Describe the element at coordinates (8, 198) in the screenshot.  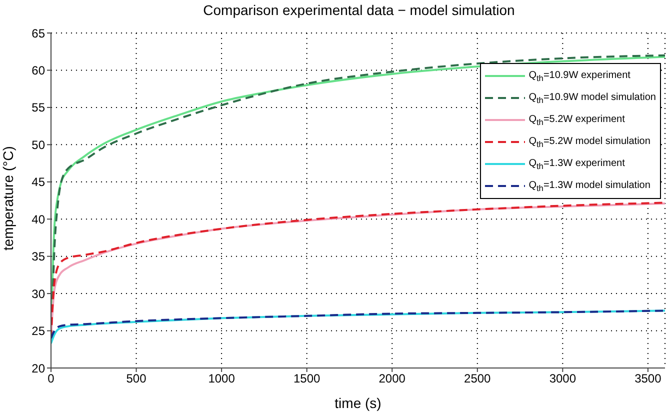
I see `y-axis-title: temperature (°C)` at that location.